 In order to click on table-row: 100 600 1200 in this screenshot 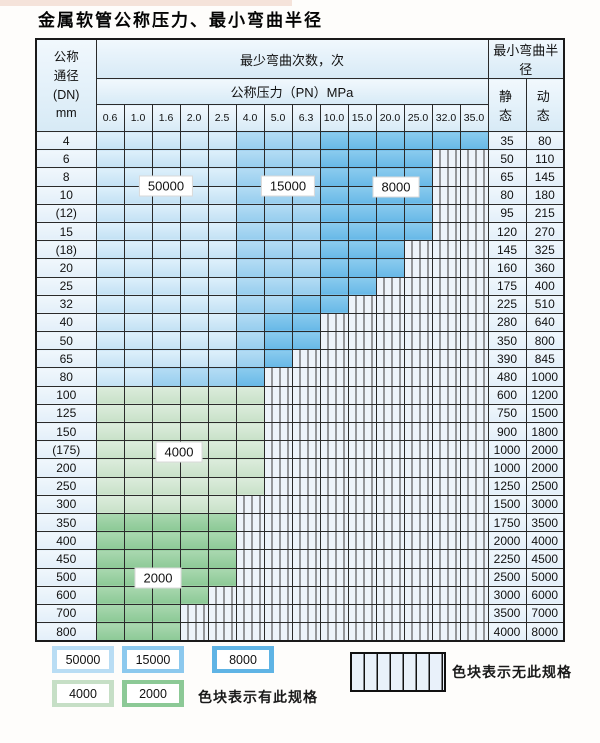, I will do `click(300, 395)`.